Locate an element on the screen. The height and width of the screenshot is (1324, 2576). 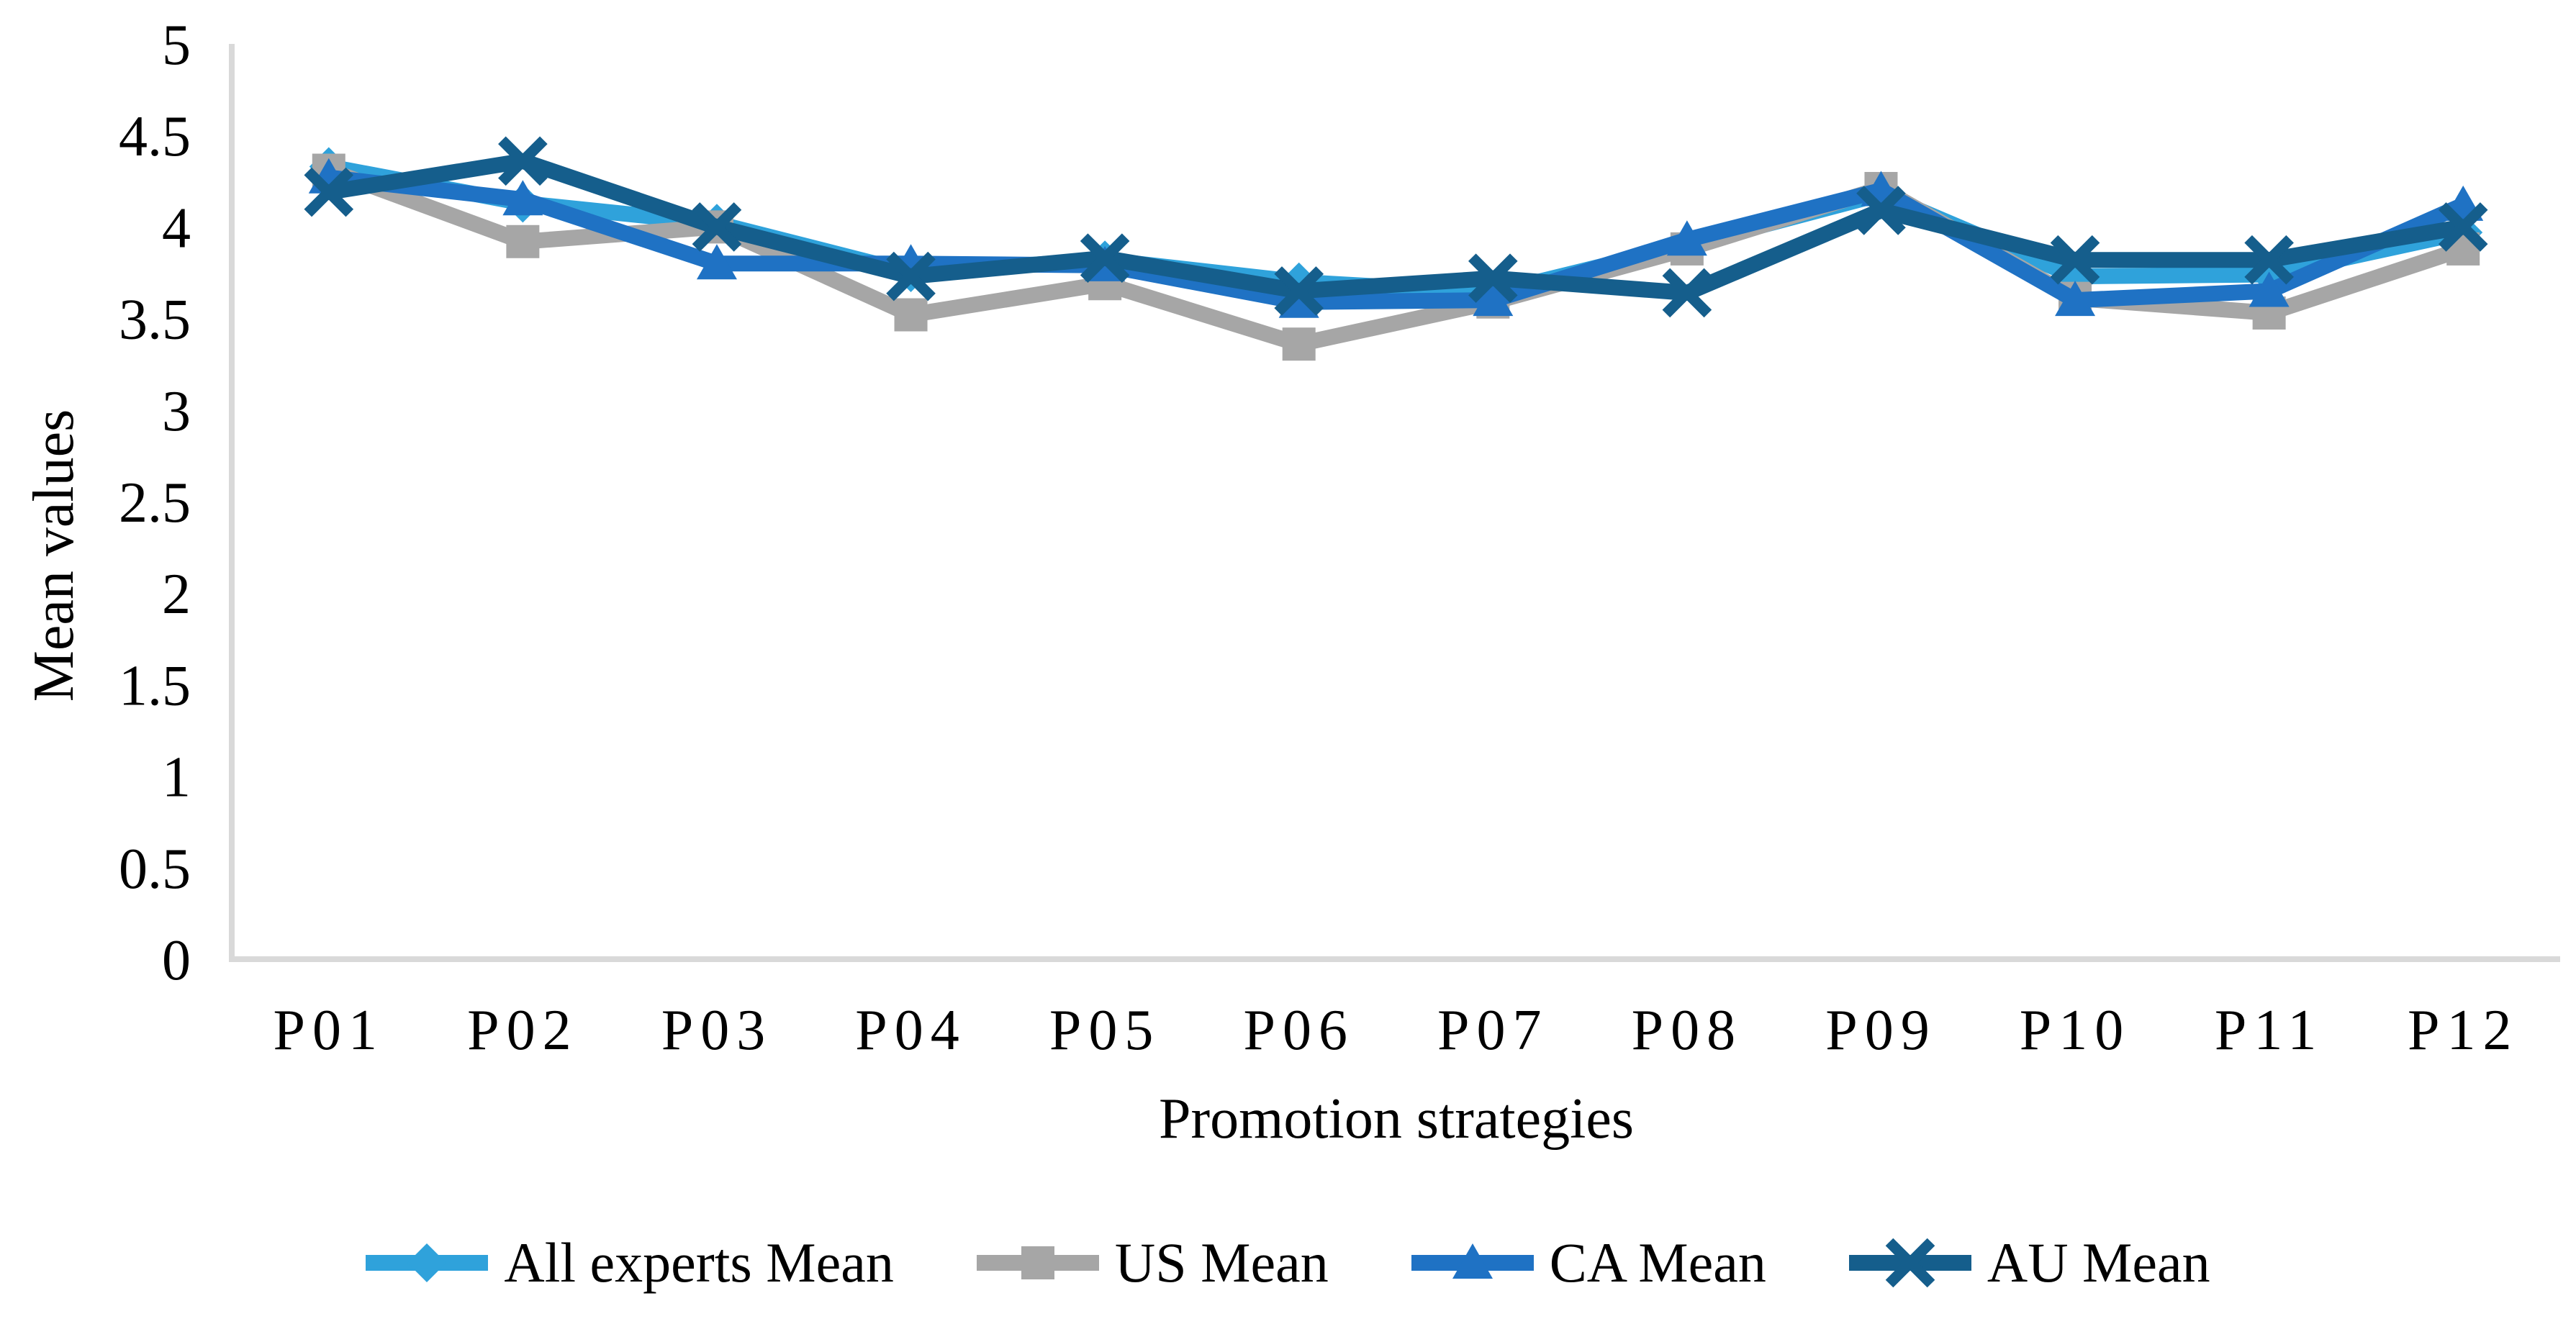
y-tick-label: 5 is located at coordinates (177, 45).